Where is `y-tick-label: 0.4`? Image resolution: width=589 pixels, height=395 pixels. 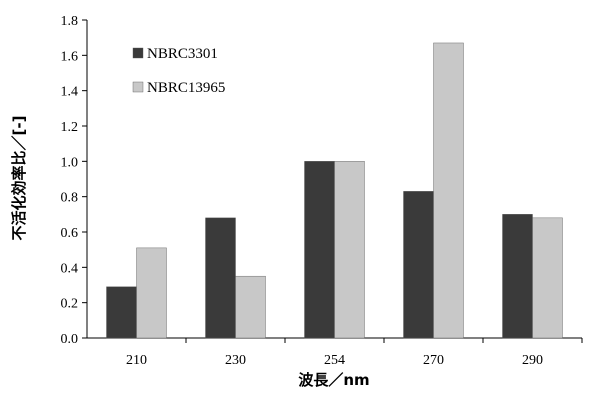
y-tick-label: 0.4 is located at coordinates (70, 268).